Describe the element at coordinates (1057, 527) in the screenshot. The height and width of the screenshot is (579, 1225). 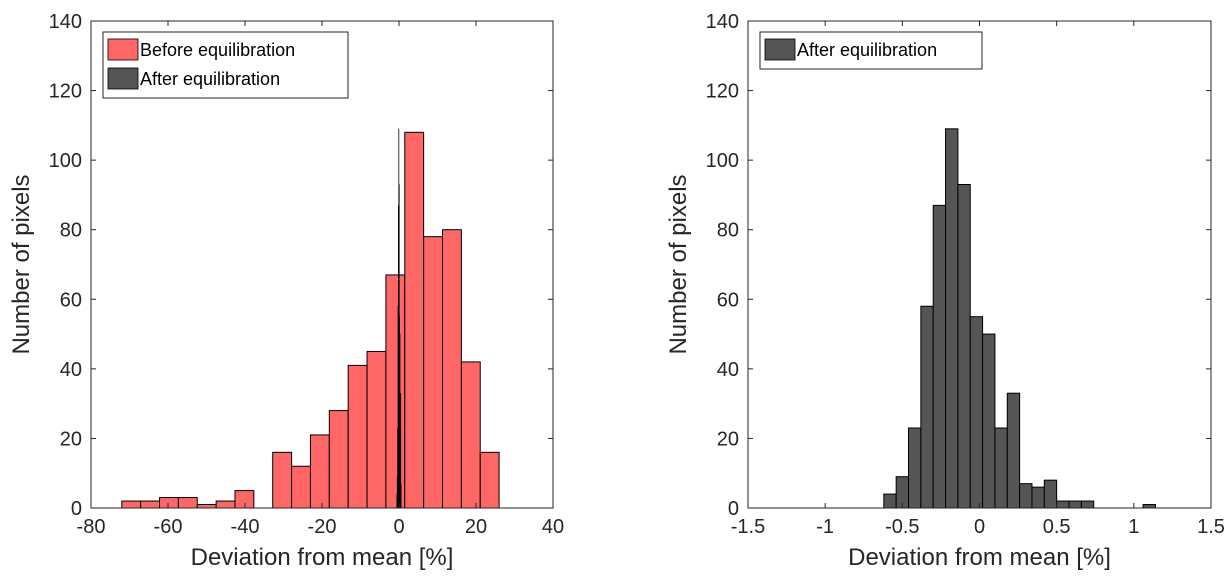
I see `x-tick-label: 0.5` at that location.